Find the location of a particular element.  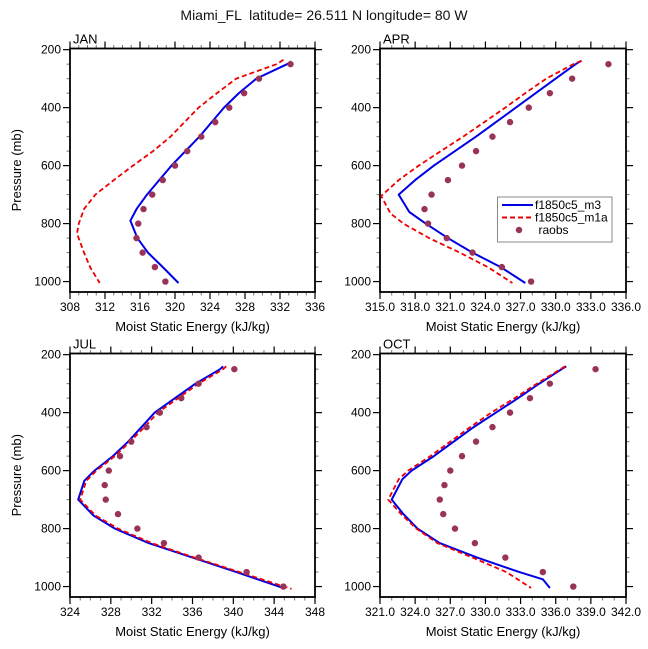

y-tick-label: 400 is located at coordinates (51, 108).